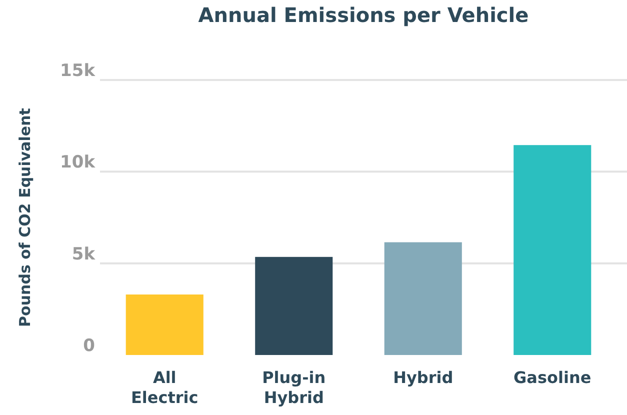 This screenshot has width=627, height=415. What do you see at coordinates (78, 71) in the screenshot?
I see `y-tick-label: 15k` at bounding box center [78, 71].